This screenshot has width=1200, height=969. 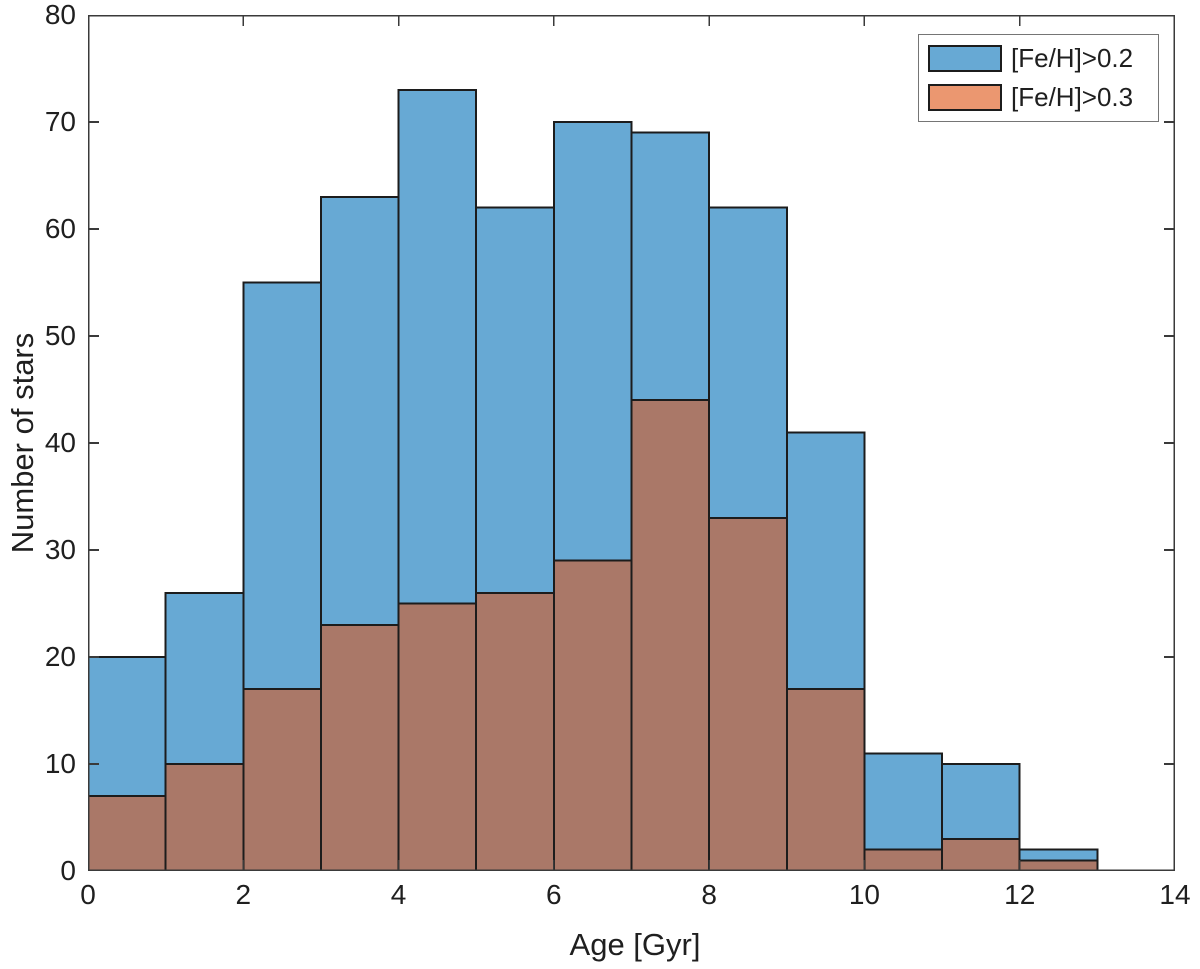 I want to click on legend-item-feh-gt-0-3: [Fe/H]>0.3, so click(x=1043, y=97).